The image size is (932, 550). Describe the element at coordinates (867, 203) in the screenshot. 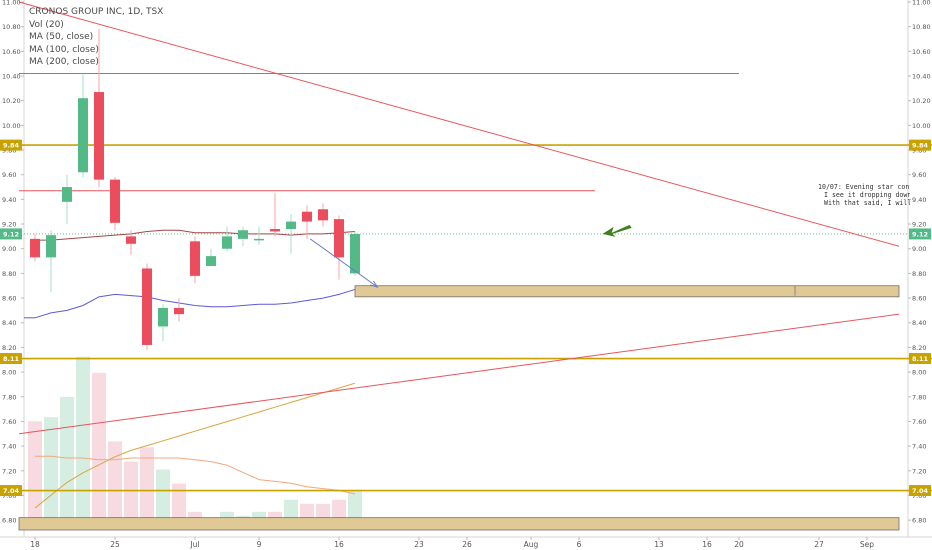

I see `annotation-line: With that said, I will enter at` at that location.